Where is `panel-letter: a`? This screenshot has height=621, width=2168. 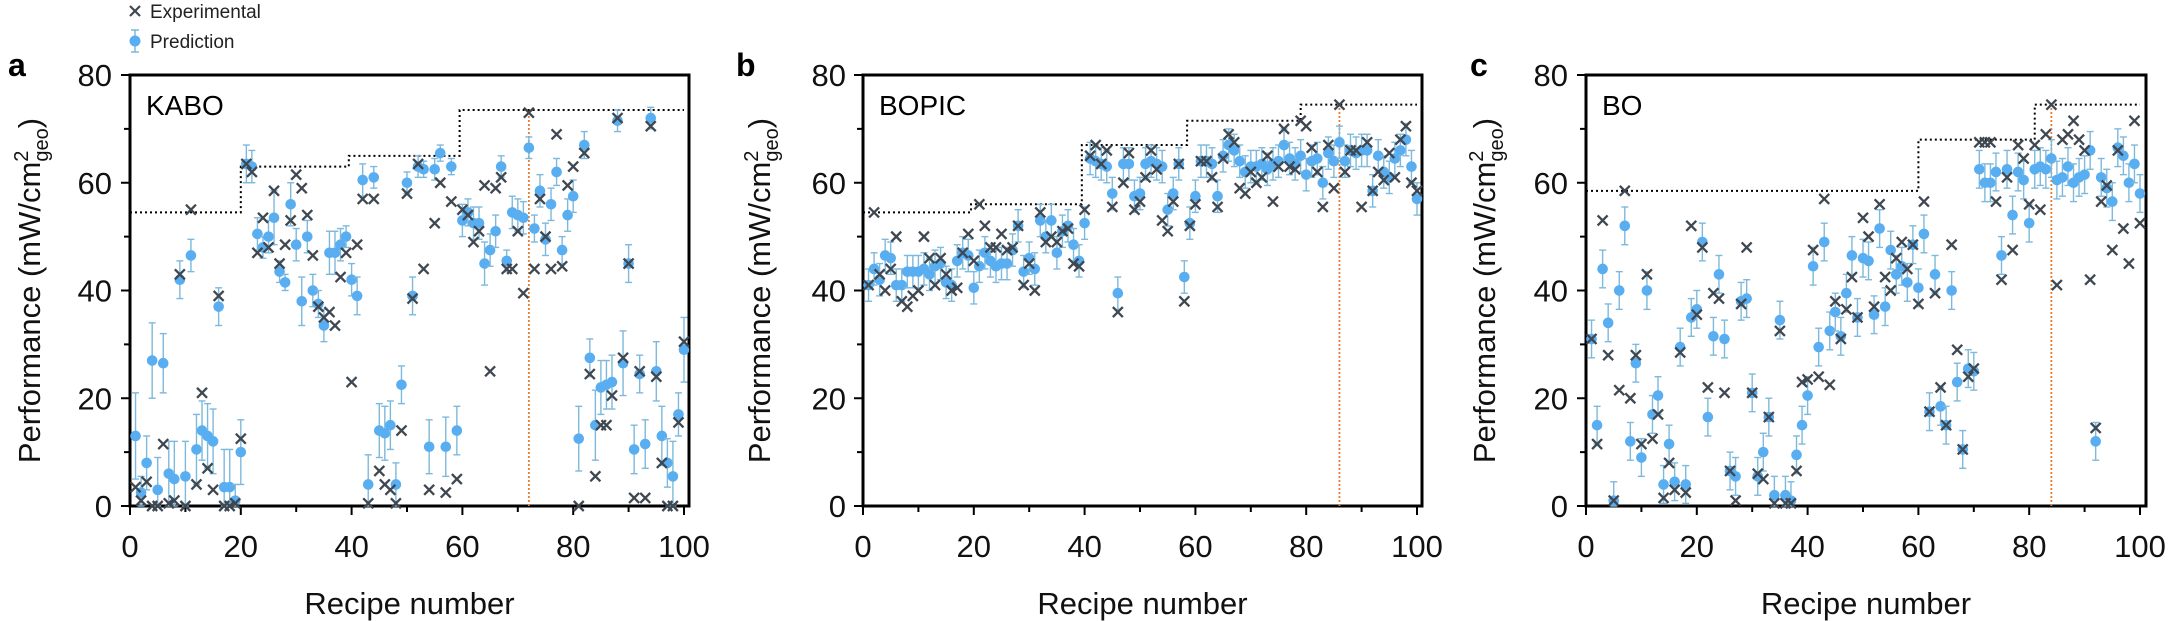
panel-letter: a is located at coordinates (17, 65).